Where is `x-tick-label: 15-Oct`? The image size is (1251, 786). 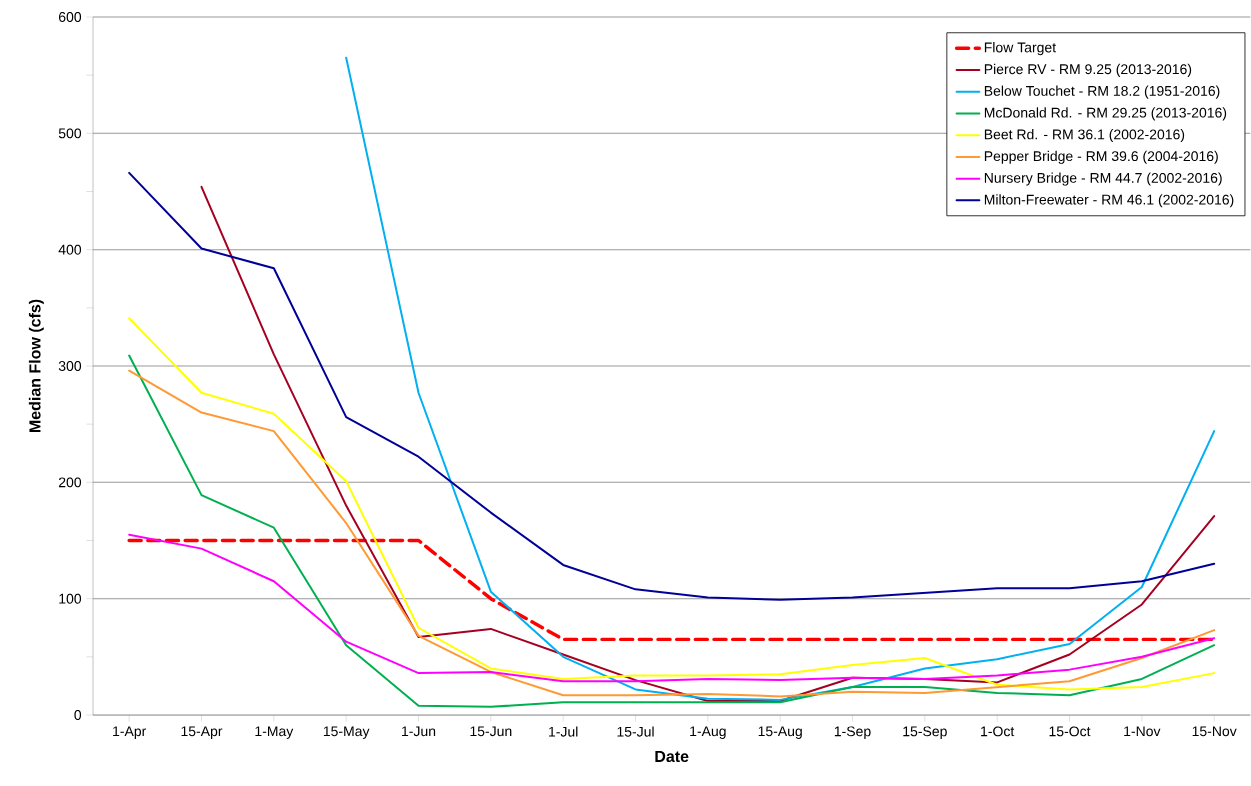 x-tick-label: 15-Oct is located at coordinates (1070, 731).